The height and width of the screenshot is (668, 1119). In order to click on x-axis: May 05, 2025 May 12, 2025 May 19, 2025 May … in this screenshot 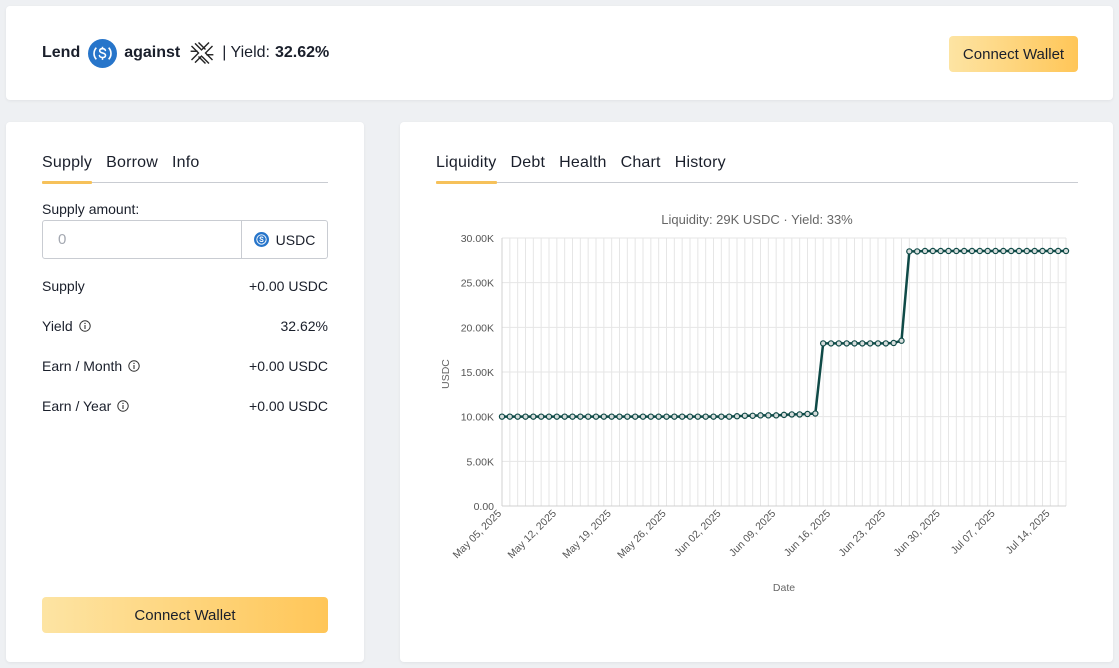, I will do `click(752, 535)`.